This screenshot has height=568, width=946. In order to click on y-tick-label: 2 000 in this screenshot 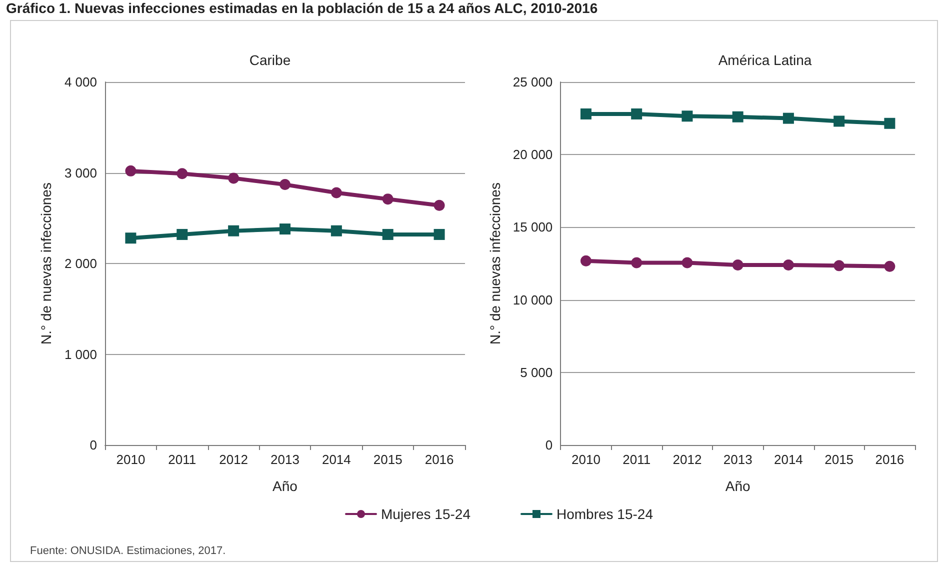, I will do `click(80, 263)`.